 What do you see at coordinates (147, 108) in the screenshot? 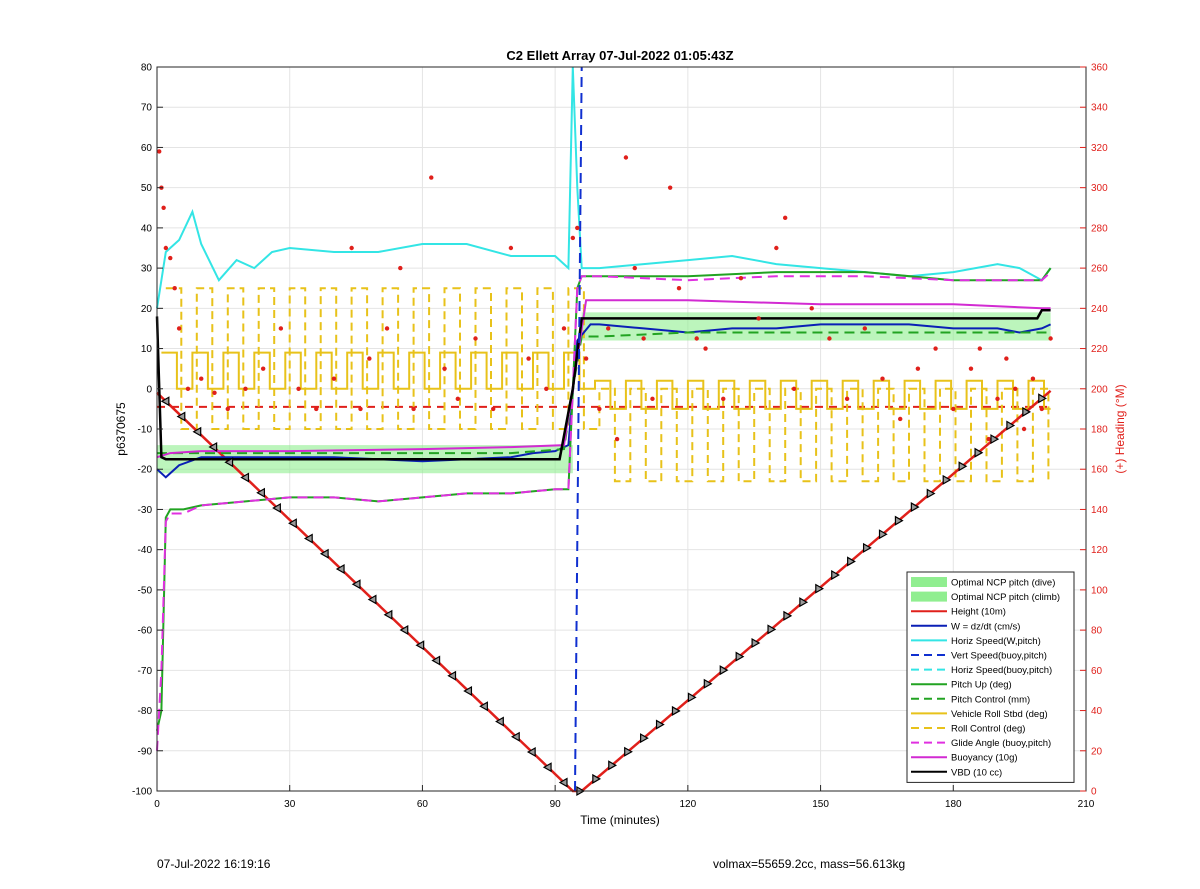
I see `y-tick-label: 70` at bounding box center [147, 108].